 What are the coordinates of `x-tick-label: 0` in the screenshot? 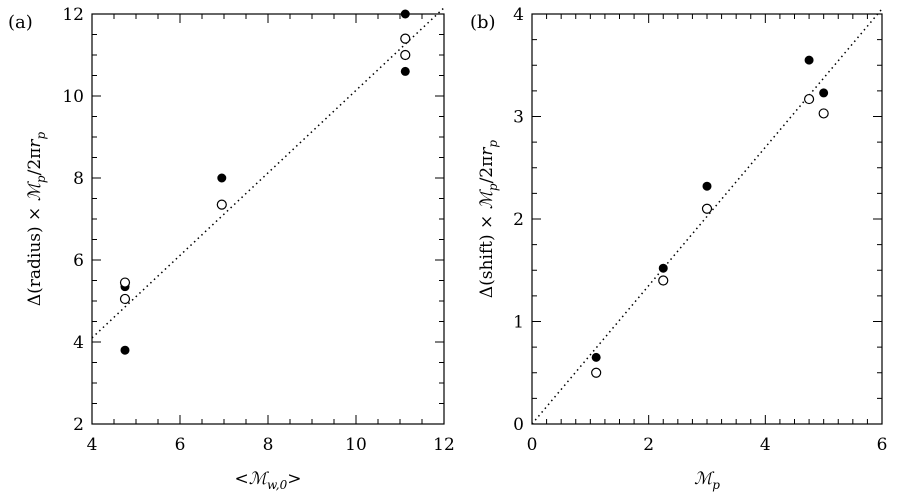 It's located at (532, 445).